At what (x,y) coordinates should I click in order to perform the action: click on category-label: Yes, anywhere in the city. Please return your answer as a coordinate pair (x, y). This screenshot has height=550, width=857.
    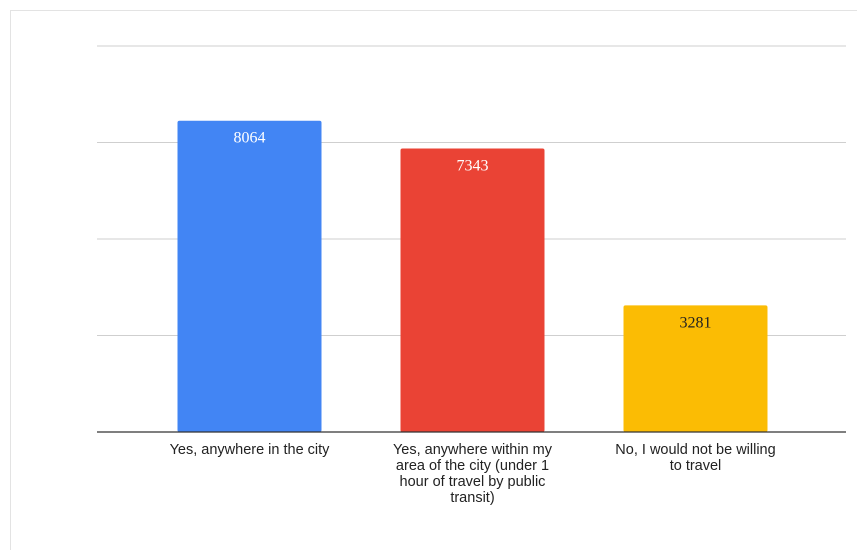
    Looking at the image, I should click on (250, 450).